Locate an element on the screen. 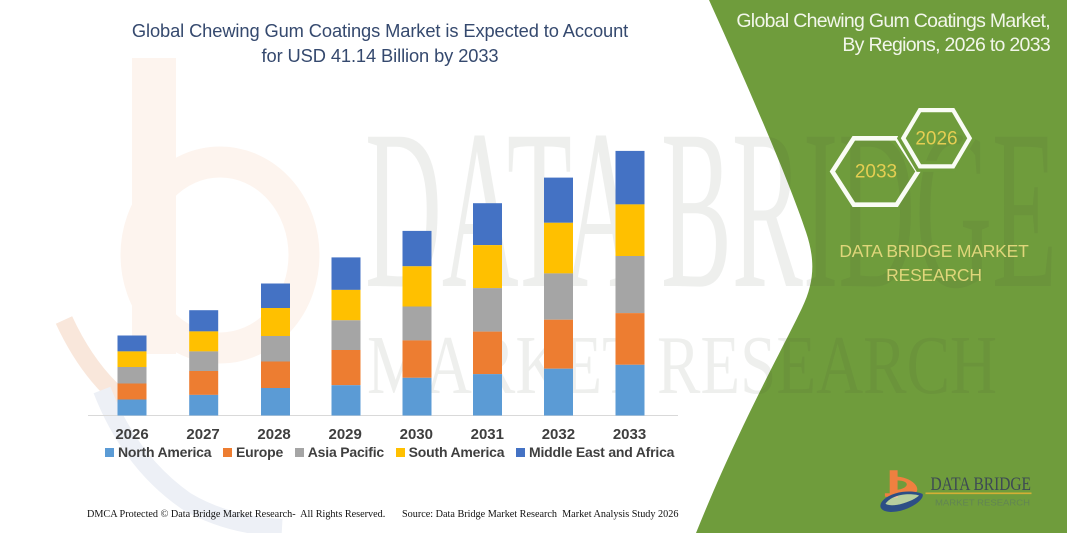  svg-text: 2033 is located at coordinates (876, 172).